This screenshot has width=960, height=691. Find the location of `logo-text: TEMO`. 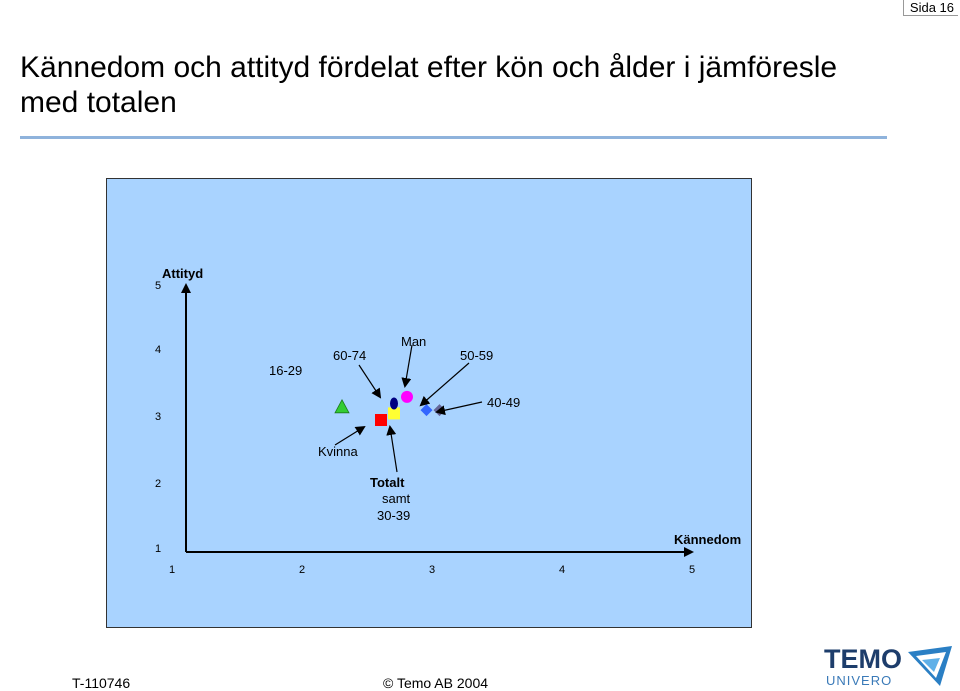

logo-text: TEMO is located at coordinates (863, 659).